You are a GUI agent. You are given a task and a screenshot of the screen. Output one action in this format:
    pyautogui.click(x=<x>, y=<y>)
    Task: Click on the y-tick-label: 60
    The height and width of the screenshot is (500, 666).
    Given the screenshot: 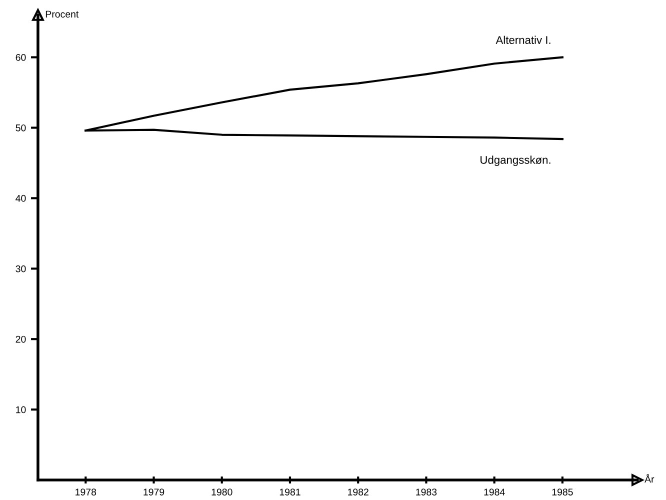 What is the action you would take?
    pyautogui.click(x=21, y=57)
    